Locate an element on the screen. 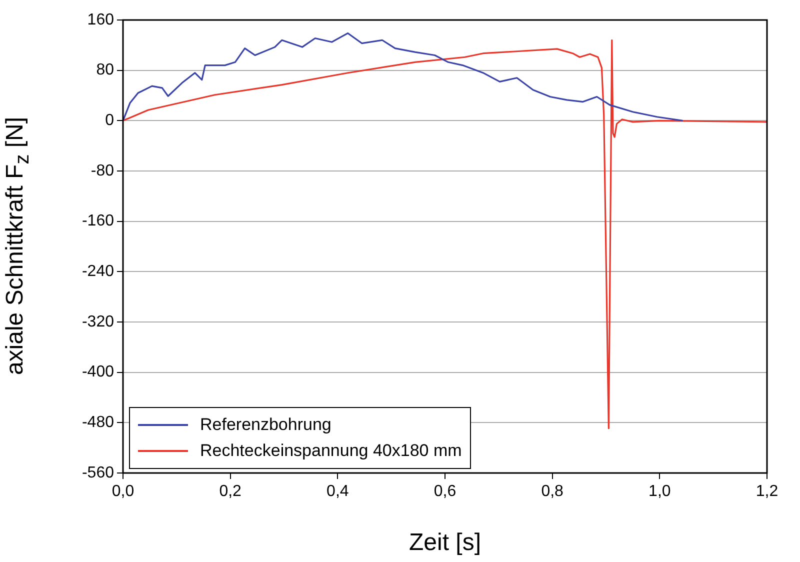  x-tick-label: 1,0 is located at coordinates (659, 491).